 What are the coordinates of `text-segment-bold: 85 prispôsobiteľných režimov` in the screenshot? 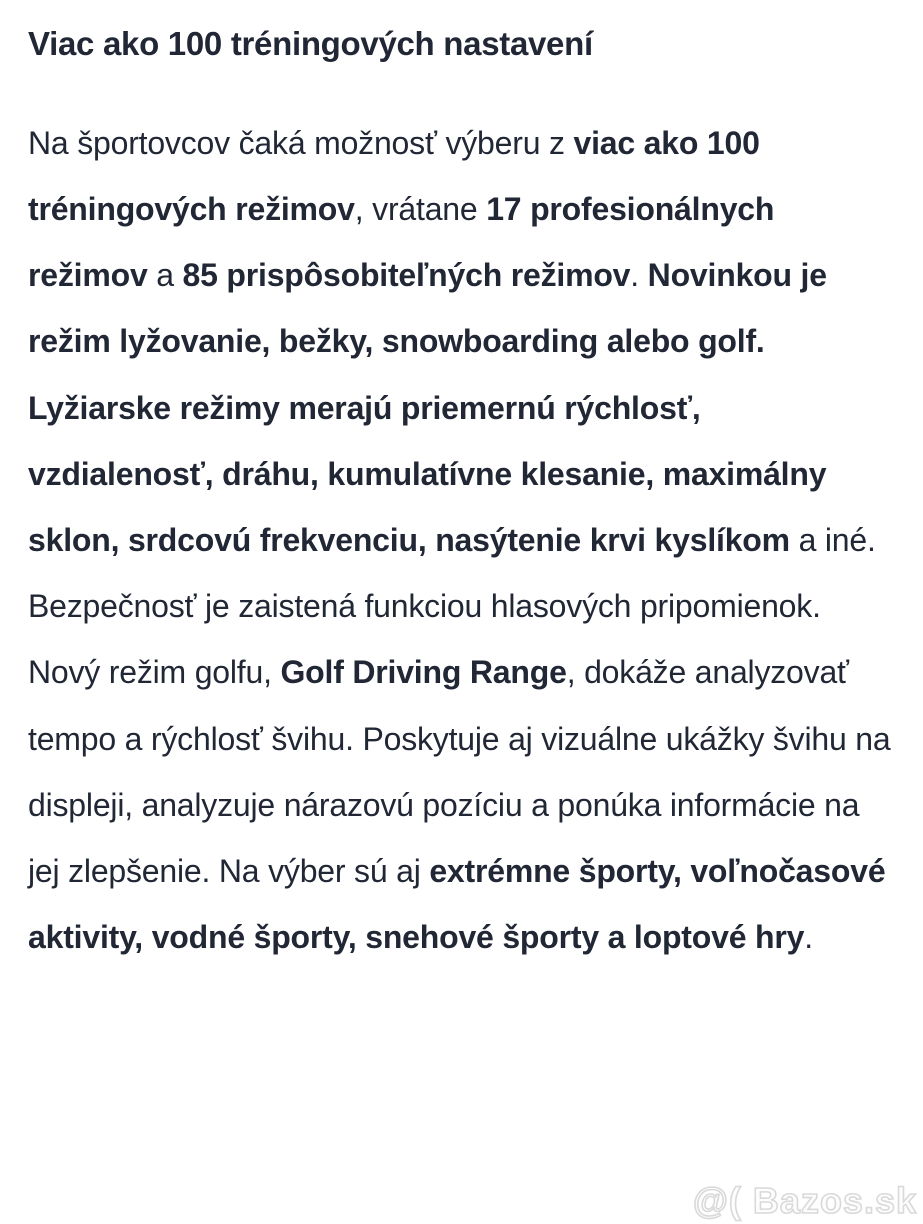 It's located at (406, 275).